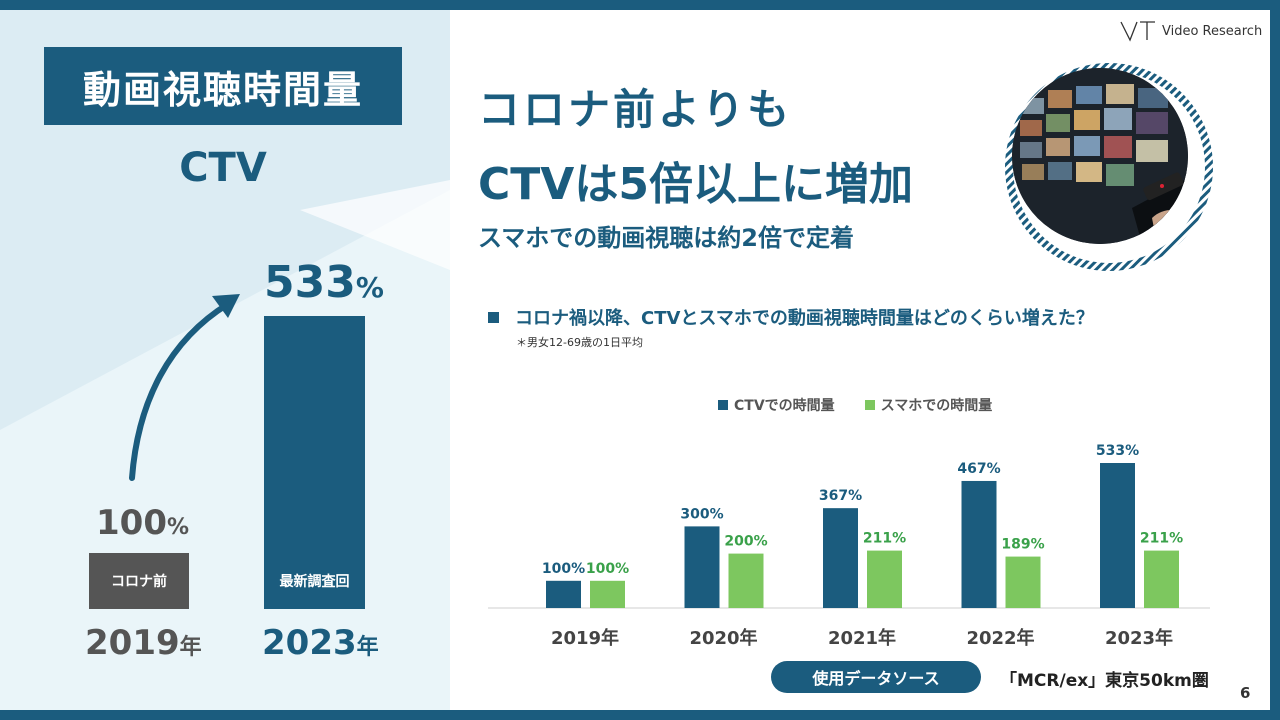  What do you see at coordinates (223, 168) in the screenshot?
I see `ctv-label: CTV` at bounding box center [223, 168].